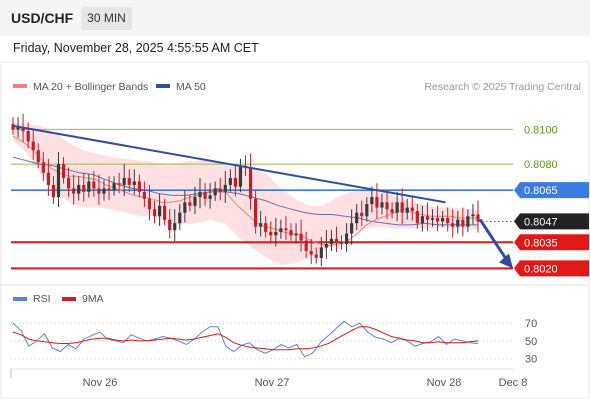  What do you see at coordinates (531, 324) in the screenshot?
I see `rsi-tick-label: 70` at bounding box center [531, 324].